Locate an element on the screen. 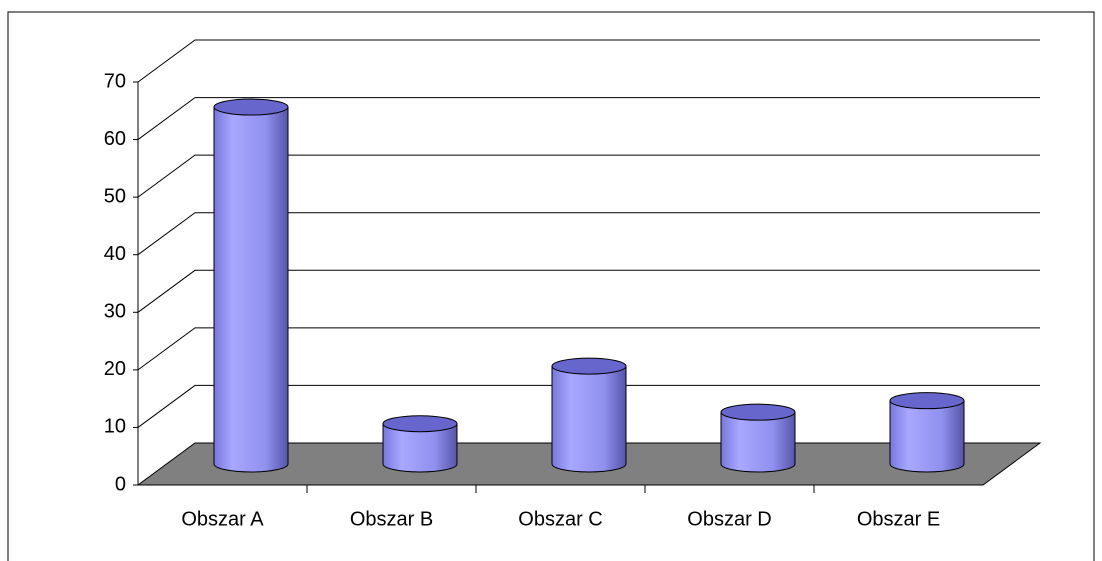 This screenshot has width=1102, height=561. x-tick-label: Obszar E is located at coordinates (898, 519).